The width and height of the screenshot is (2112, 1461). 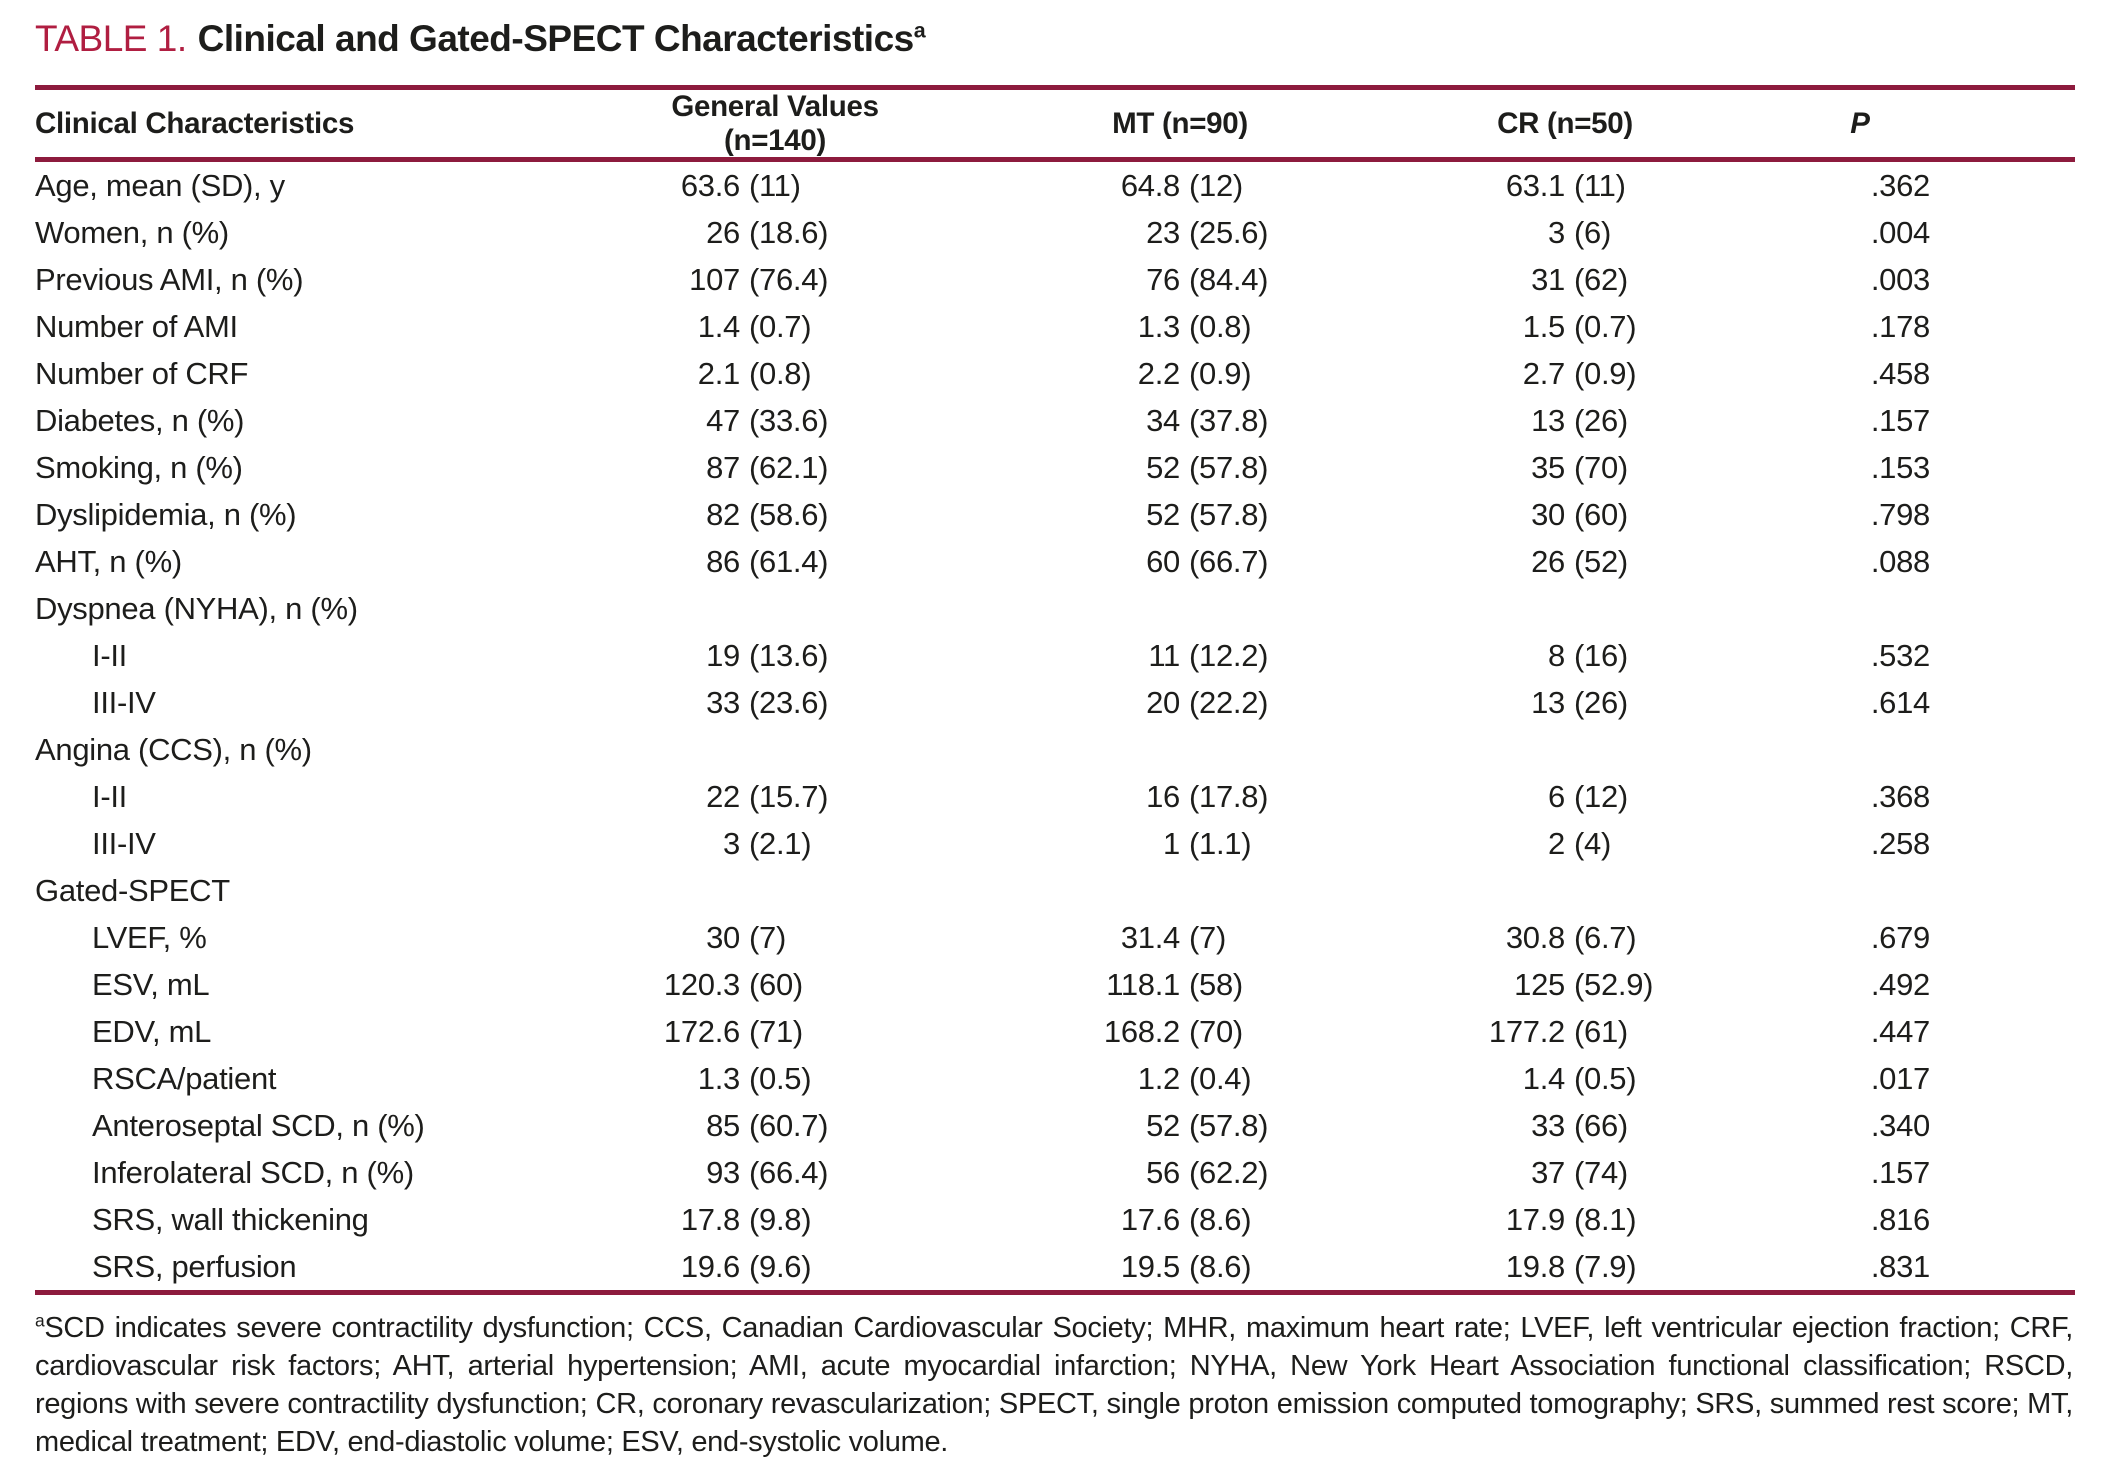 What do you see at coordinates (1186, 1219) in the screenshot?
I see `value-mt: 17.6 (8.6)` at bounding box center [1186, 1219].